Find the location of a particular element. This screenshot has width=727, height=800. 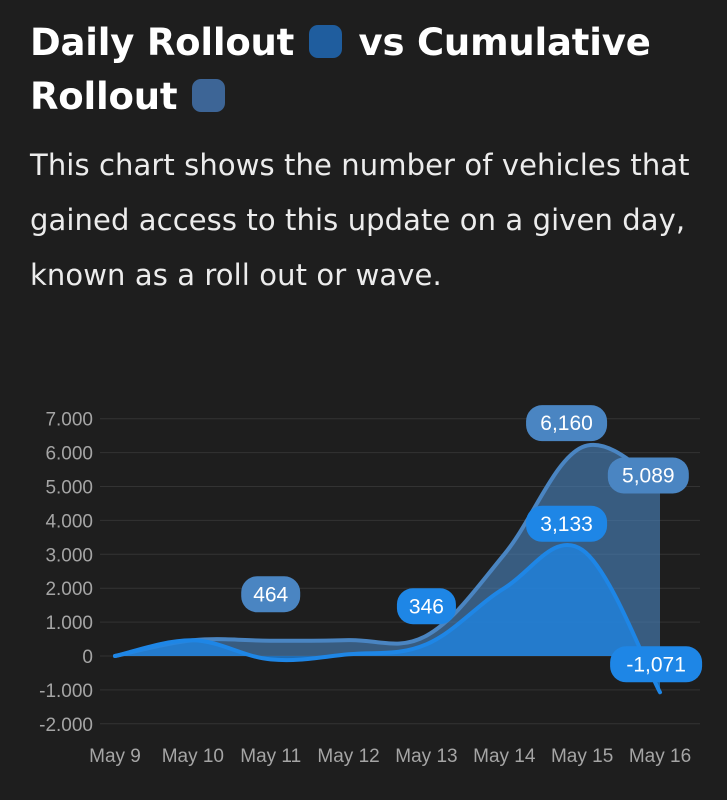

cumulative-label: 6,160 is located at coordinates (567, 423).